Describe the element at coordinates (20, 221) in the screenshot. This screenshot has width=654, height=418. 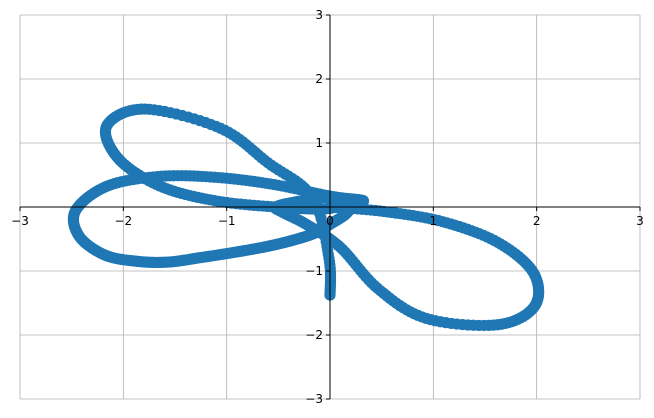
I see `x-tick-label: −3` at that location.